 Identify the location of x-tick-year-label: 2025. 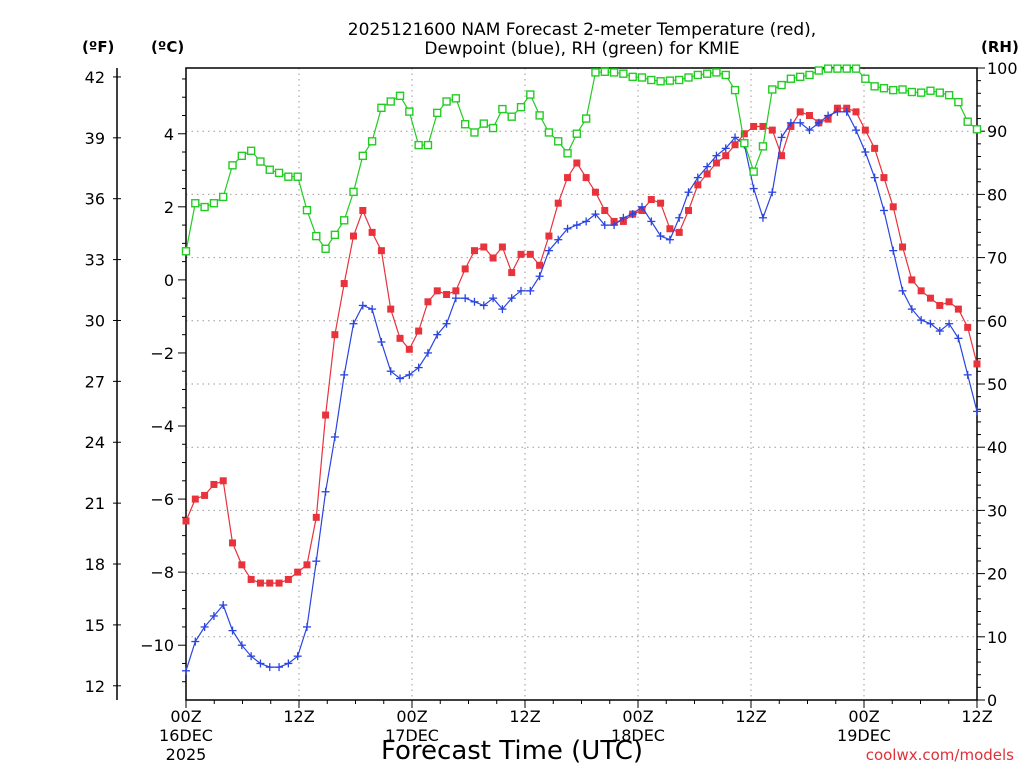
(186, 754).